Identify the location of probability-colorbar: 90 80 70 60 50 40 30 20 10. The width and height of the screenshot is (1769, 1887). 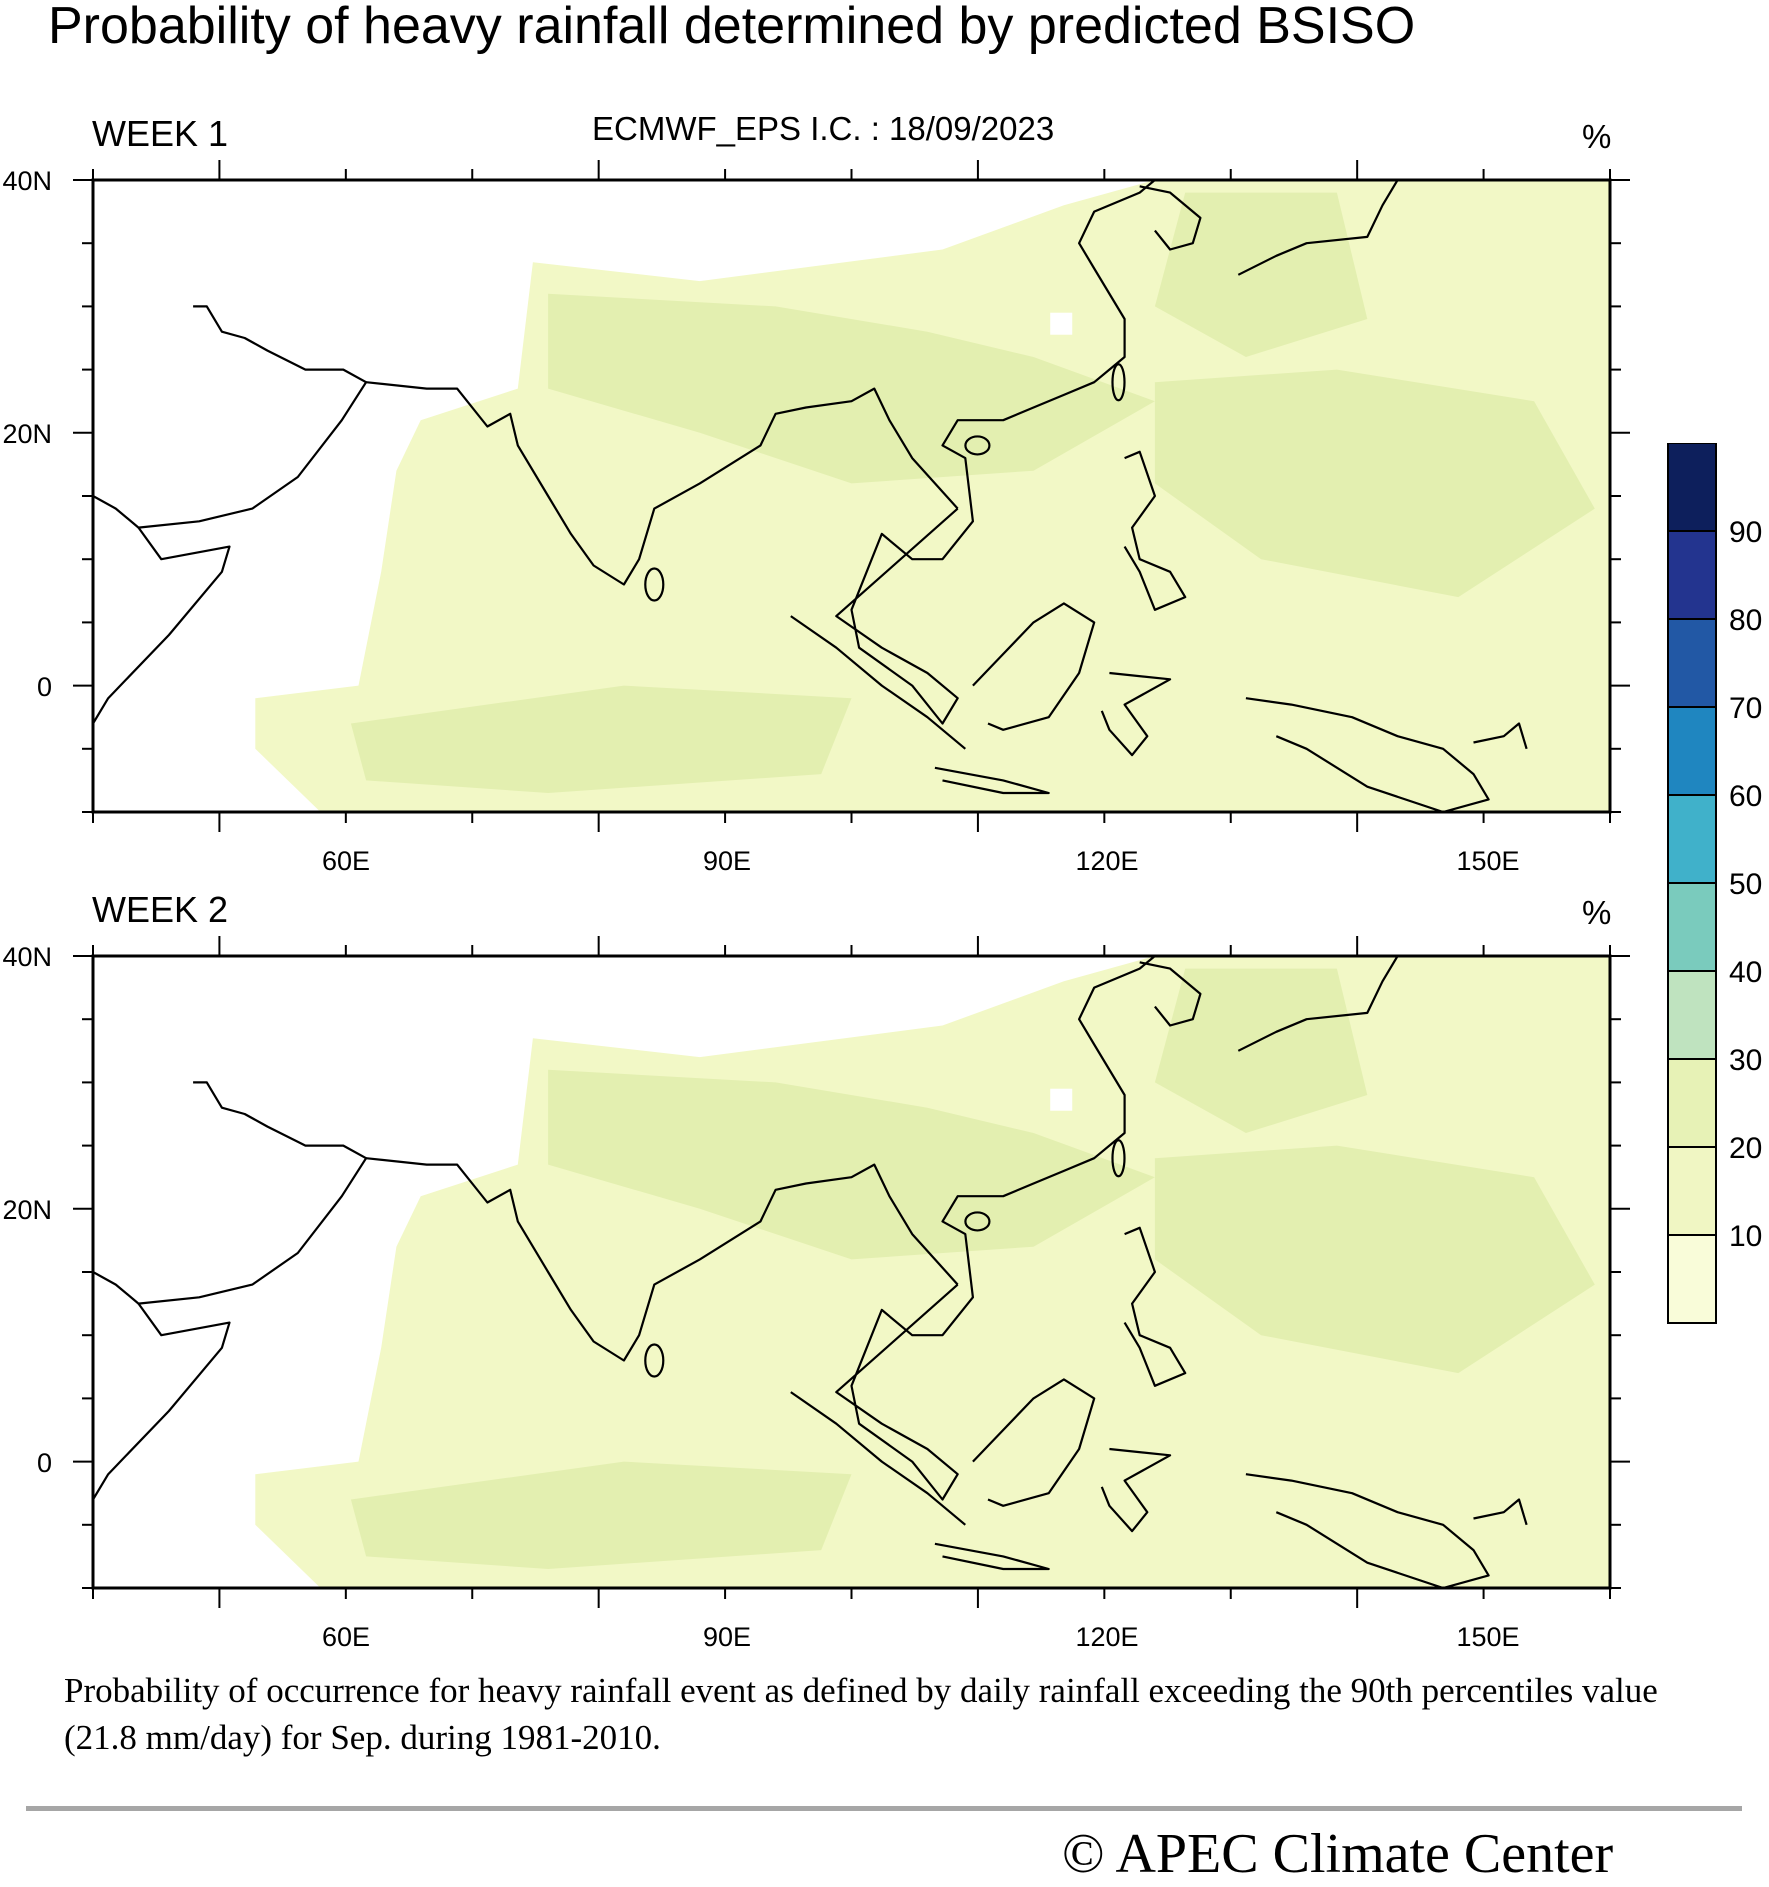
(1714, 883).